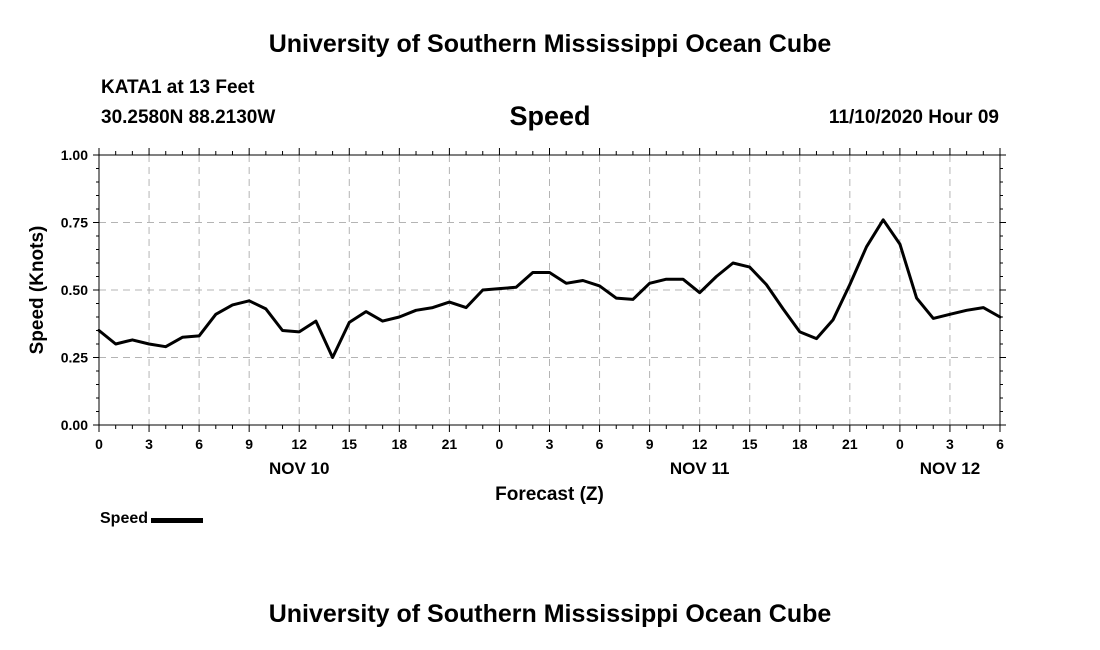 This screenshot has width=1100, height=650. I want to click on legend: Speed, so click(152, 519).